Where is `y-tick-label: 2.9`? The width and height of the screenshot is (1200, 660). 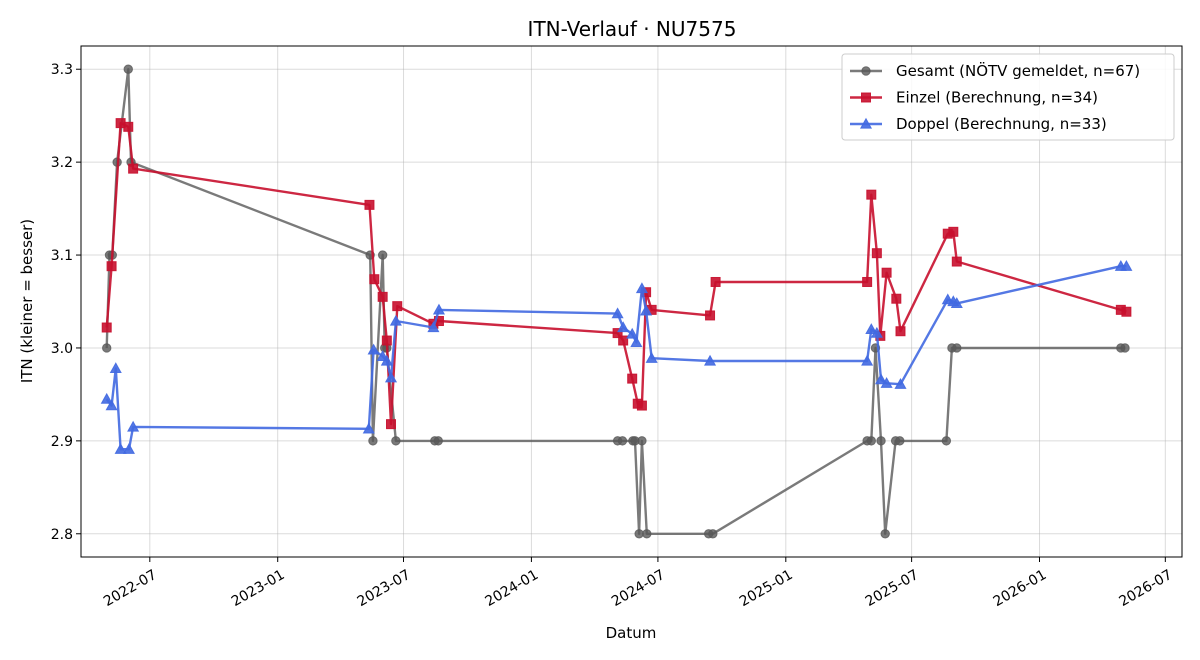
y-tick-label: 2.9 is located at coordinates (62, 442).